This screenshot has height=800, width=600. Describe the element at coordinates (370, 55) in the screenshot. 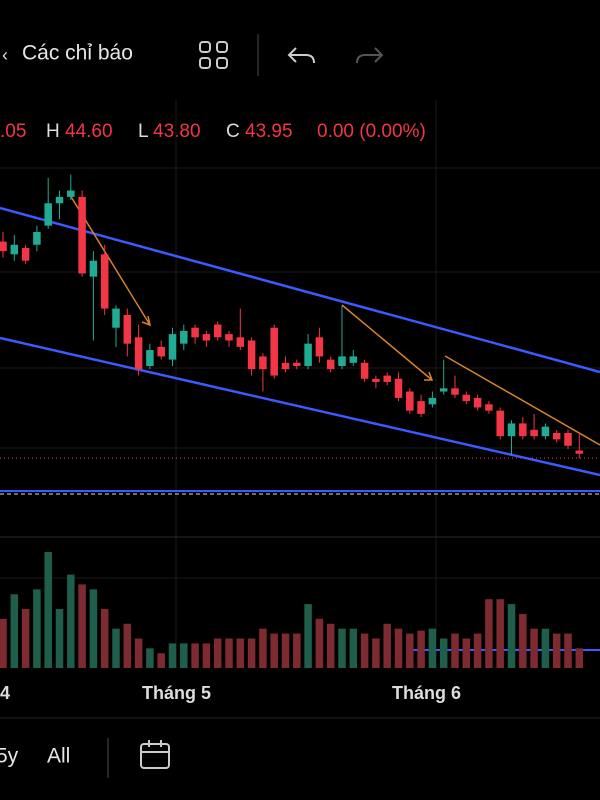

I see `redo-button` at that location.